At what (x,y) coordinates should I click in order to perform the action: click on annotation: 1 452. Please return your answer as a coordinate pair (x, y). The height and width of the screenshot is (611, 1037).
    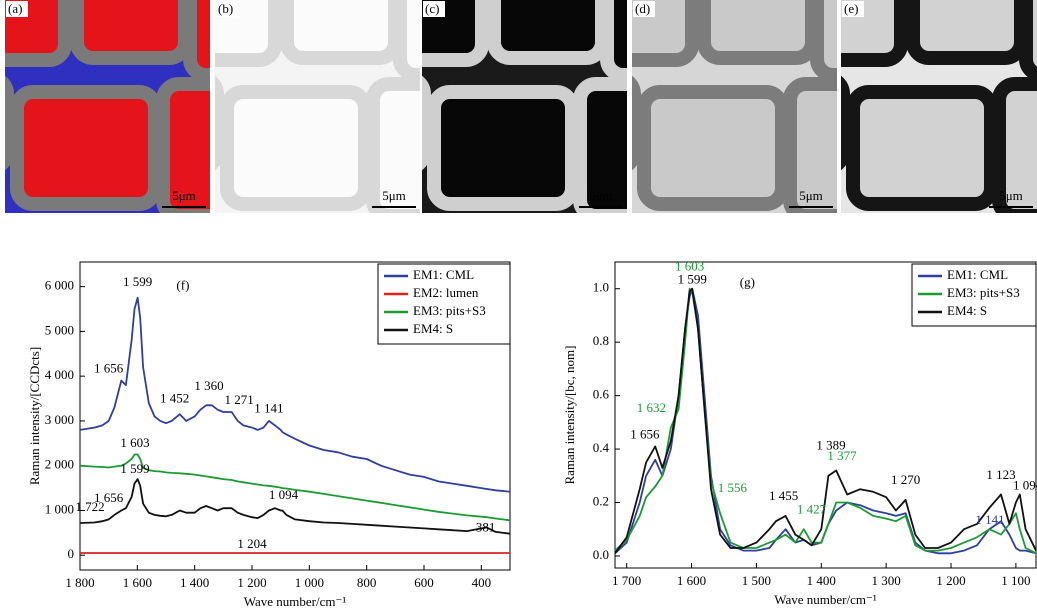
    Looking at the image, I should click on (174, 397).